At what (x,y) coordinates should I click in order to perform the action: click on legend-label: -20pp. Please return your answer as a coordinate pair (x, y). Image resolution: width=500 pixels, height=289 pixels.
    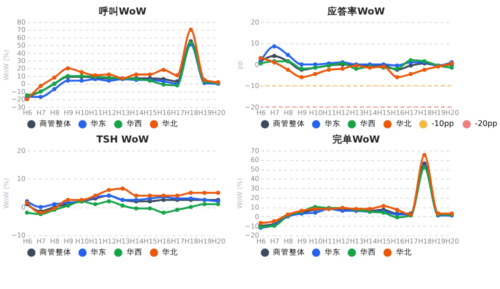
    Looking at the image, I should click on (486, 123).